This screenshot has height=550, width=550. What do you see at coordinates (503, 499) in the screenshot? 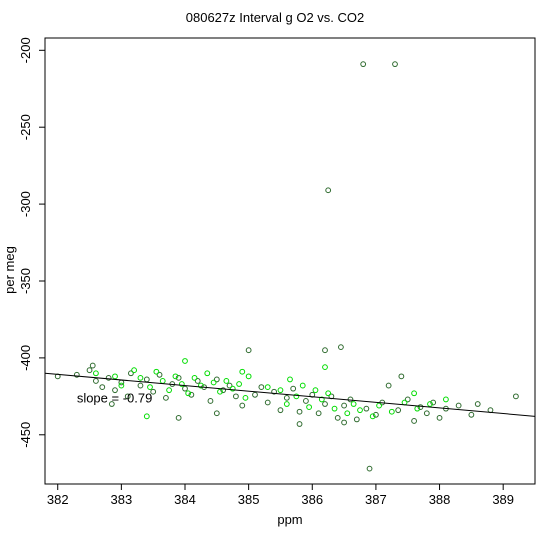
I see `x-tick-label: 389` at bounding box center [503, 499].